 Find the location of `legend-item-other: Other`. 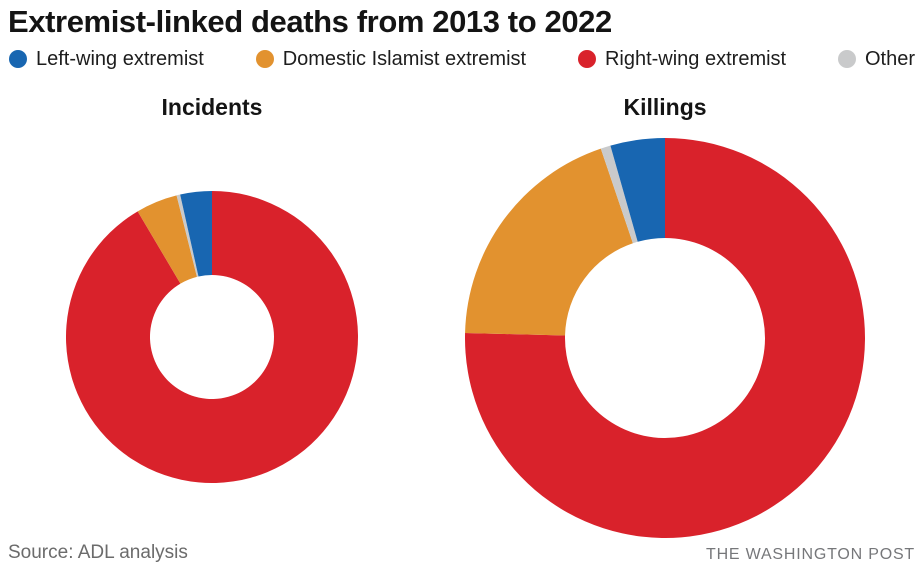

legend-item-other: Other is located at coordinates (876, 59).